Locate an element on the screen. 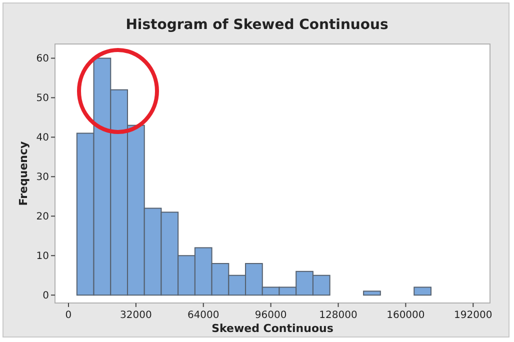 This screenshot has height=342, width=514. y-tick-label: 0 is located at coordinates (45, 296).